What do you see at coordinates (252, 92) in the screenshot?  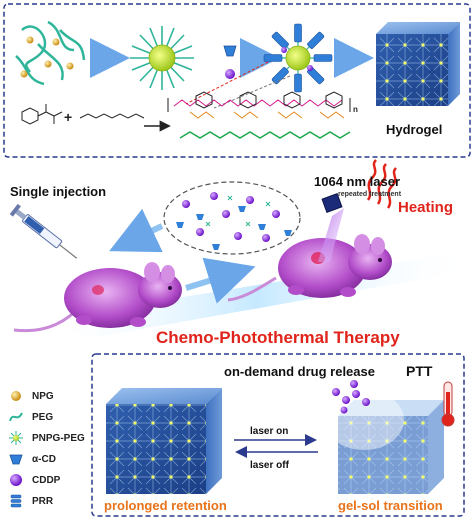 I see `dashed-pointer-gray` at bounding box center [252, 92].